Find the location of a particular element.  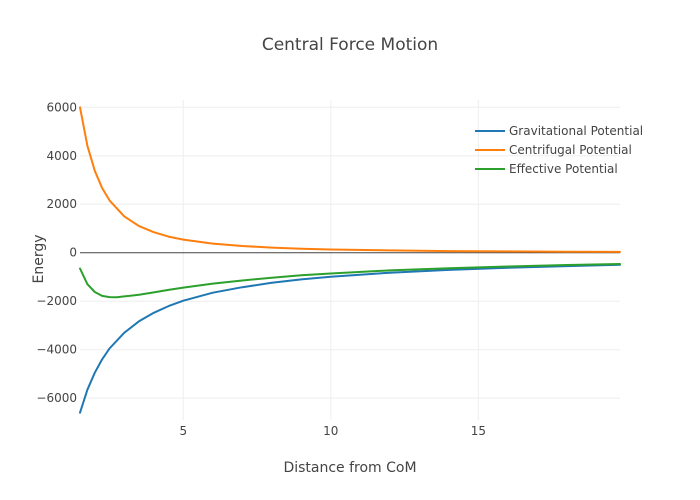

x-tick-label: 5 is located at coordinates (183, 431).